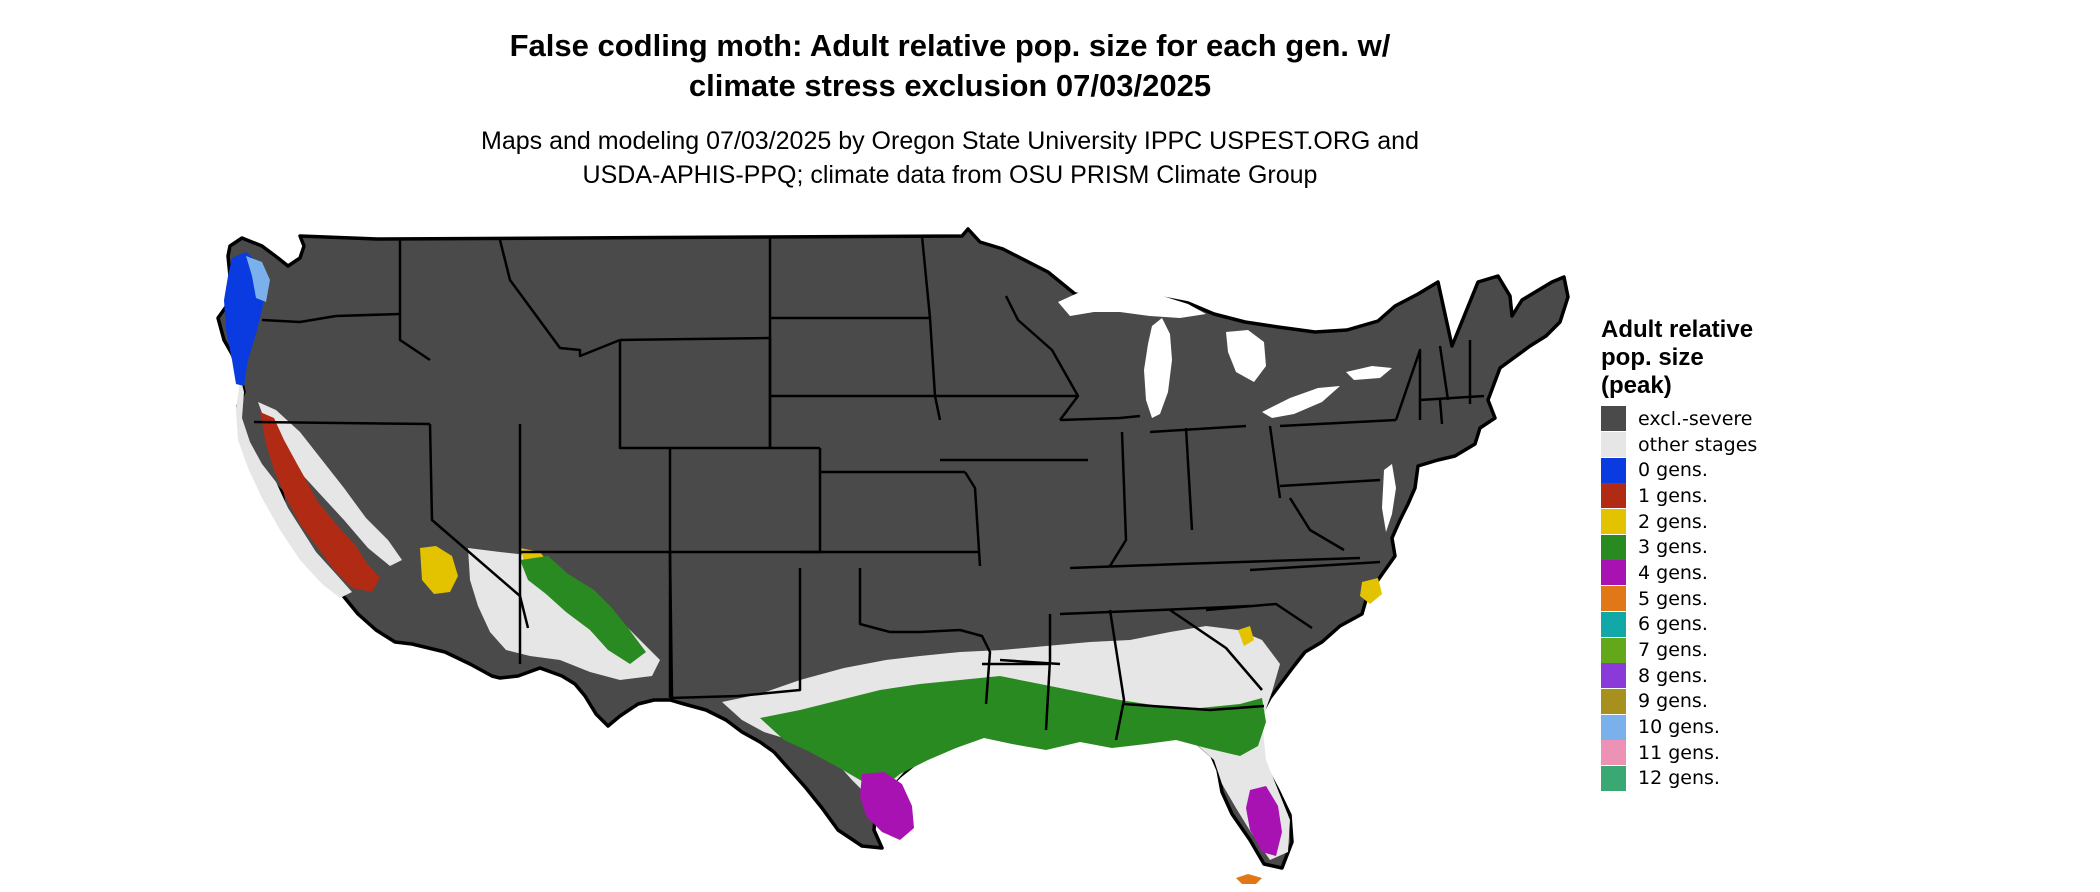 Image resolution: width=2100 pixels, height=892 pixels. Describe the element at coordinates (320, 502) in the screenshot. I see `region-1-gens-california-coast` at that location.